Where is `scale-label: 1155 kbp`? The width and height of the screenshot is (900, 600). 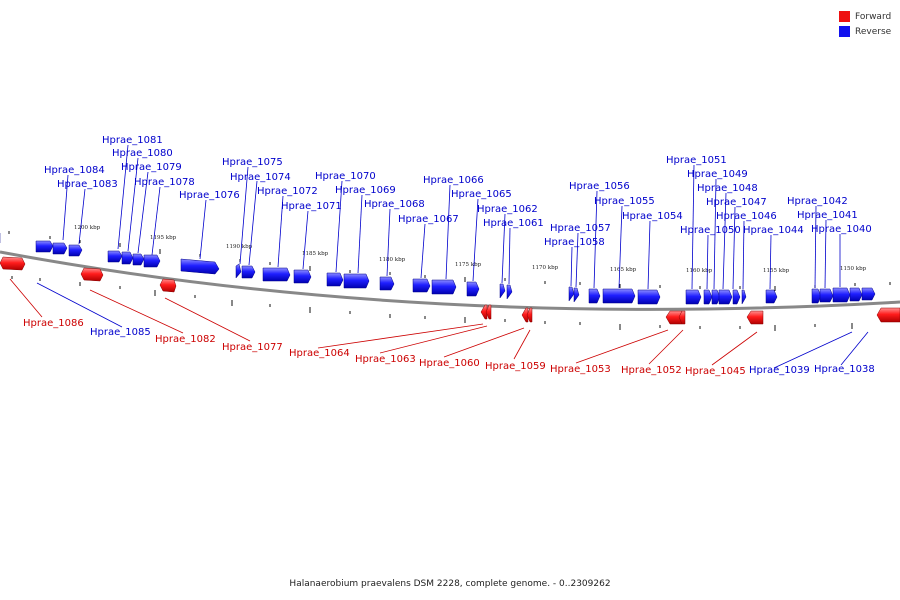 scale-label: 1155 kbp is located at coordinates (776, 271).